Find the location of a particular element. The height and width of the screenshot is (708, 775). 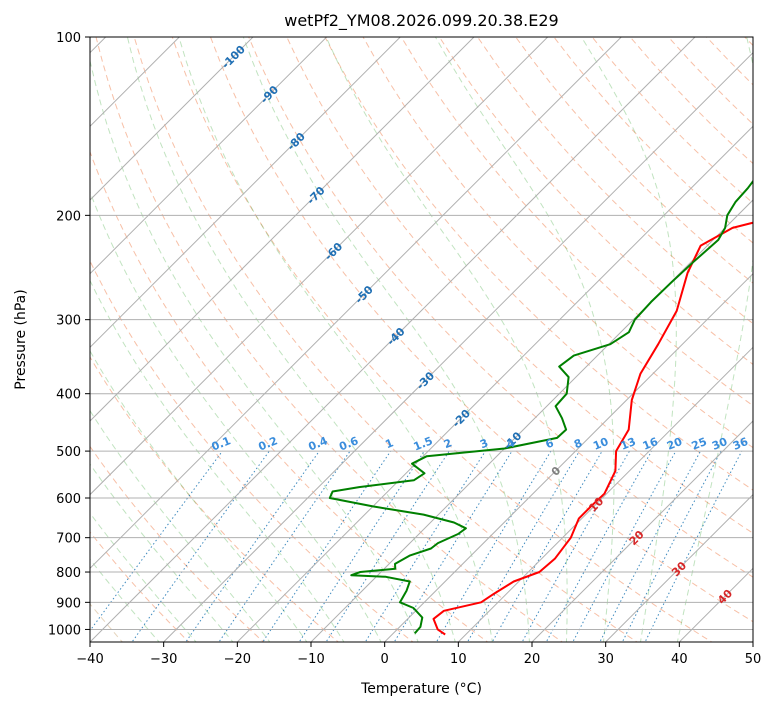

y-tick-label: 500 is located at coordinates (68, 452).